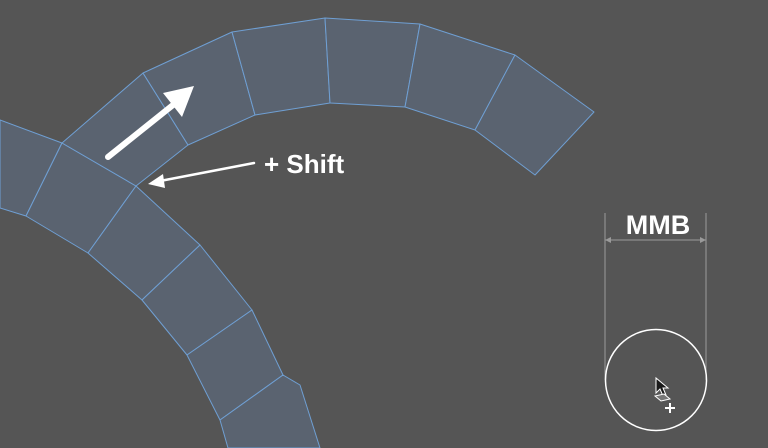 This screenshot has width=768, height=448. What do you see at coordinates (149, 123) in the screenshot?
I see `arrow-up-right-icon` at bounding box center [149, 123].